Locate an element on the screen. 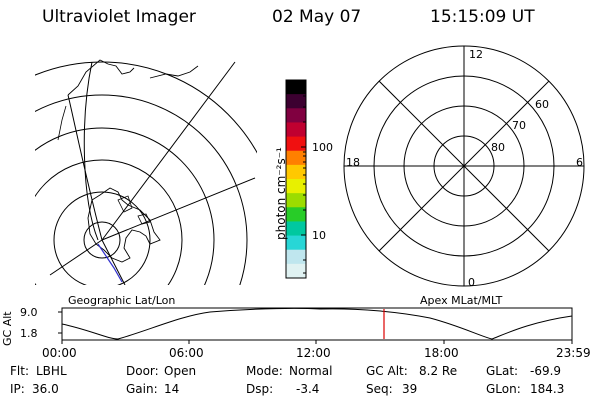  x-tick-0000: 00:00 is located at coordinates (59, 353).